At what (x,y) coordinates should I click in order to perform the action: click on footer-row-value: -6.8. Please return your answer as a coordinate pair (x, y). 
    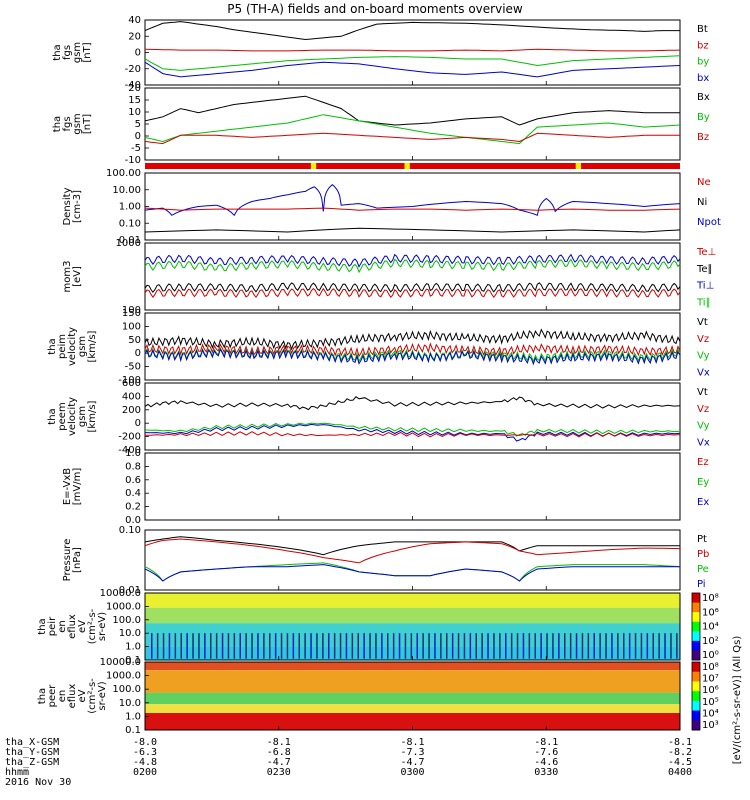
    Looking at the image, I should click on (279, 752).